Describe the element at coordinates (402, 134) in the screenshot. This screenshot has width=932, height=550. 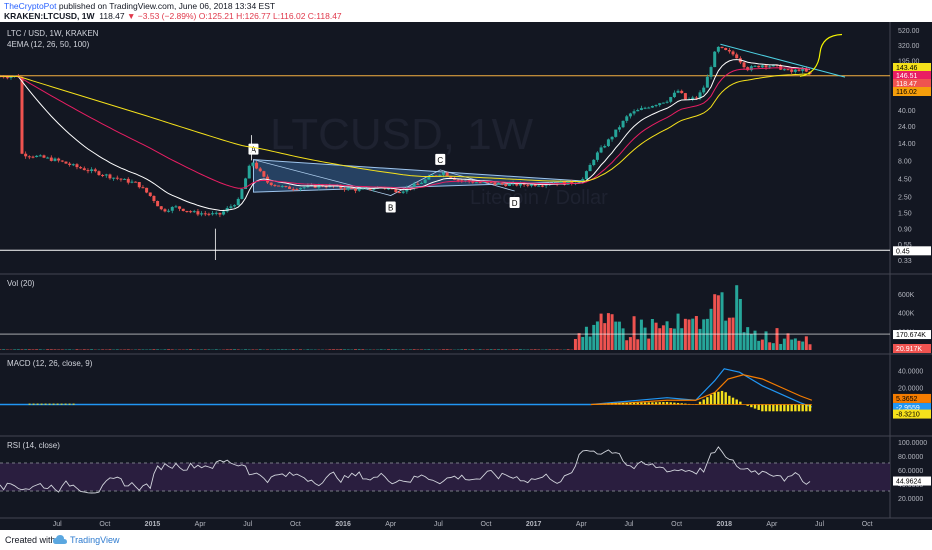
I see `watermark-symbol: LTCUSD, 1W` at that location.